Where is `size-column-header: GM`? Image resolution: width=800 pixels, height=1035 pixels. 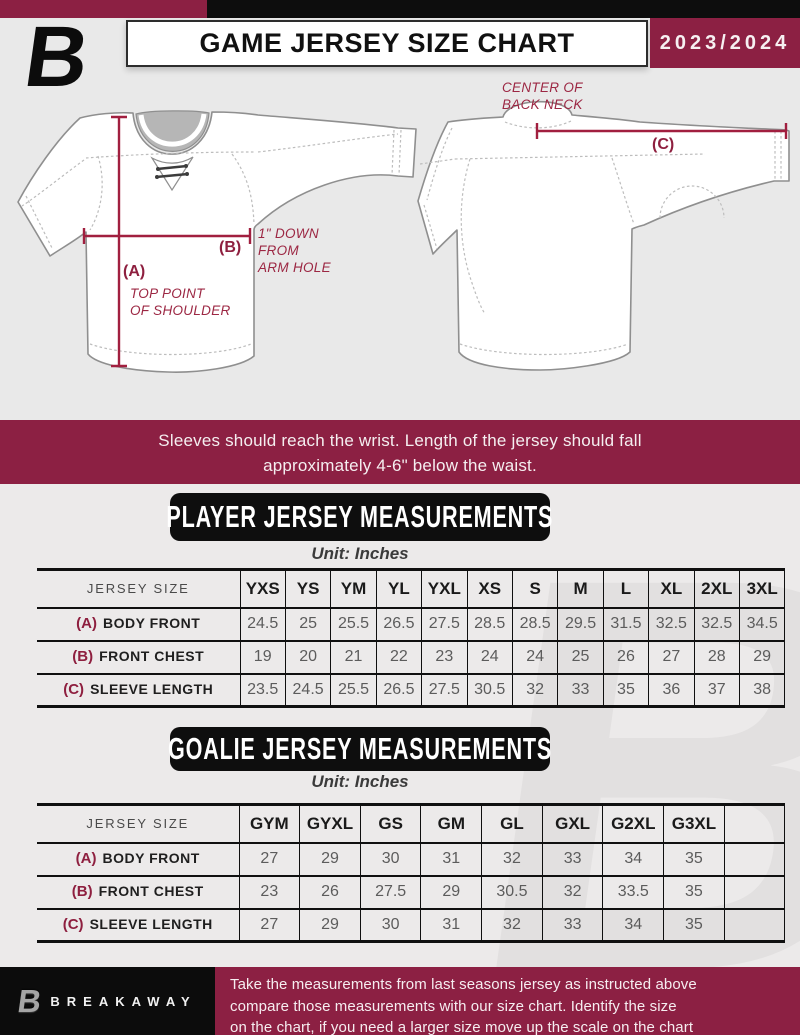
size-column-header: GM is located at coordinates (451, 823).